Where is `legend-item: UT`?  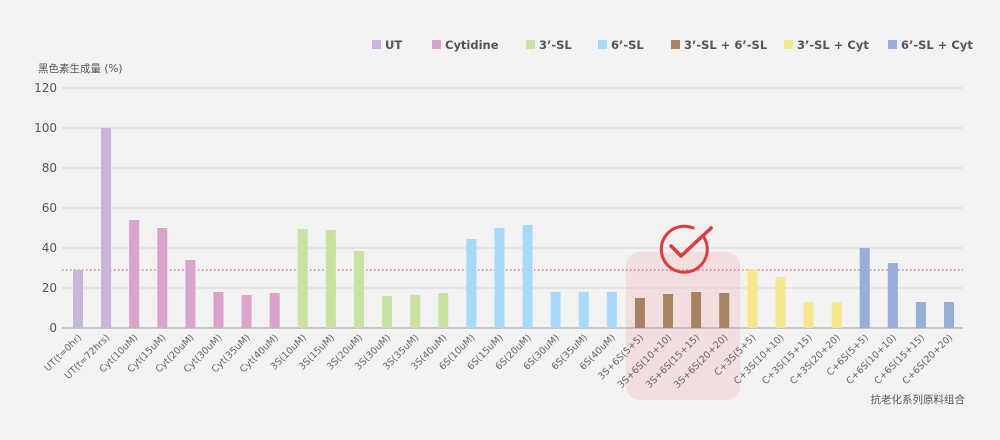 legend-item: UT is located at coordinates (387, 45).